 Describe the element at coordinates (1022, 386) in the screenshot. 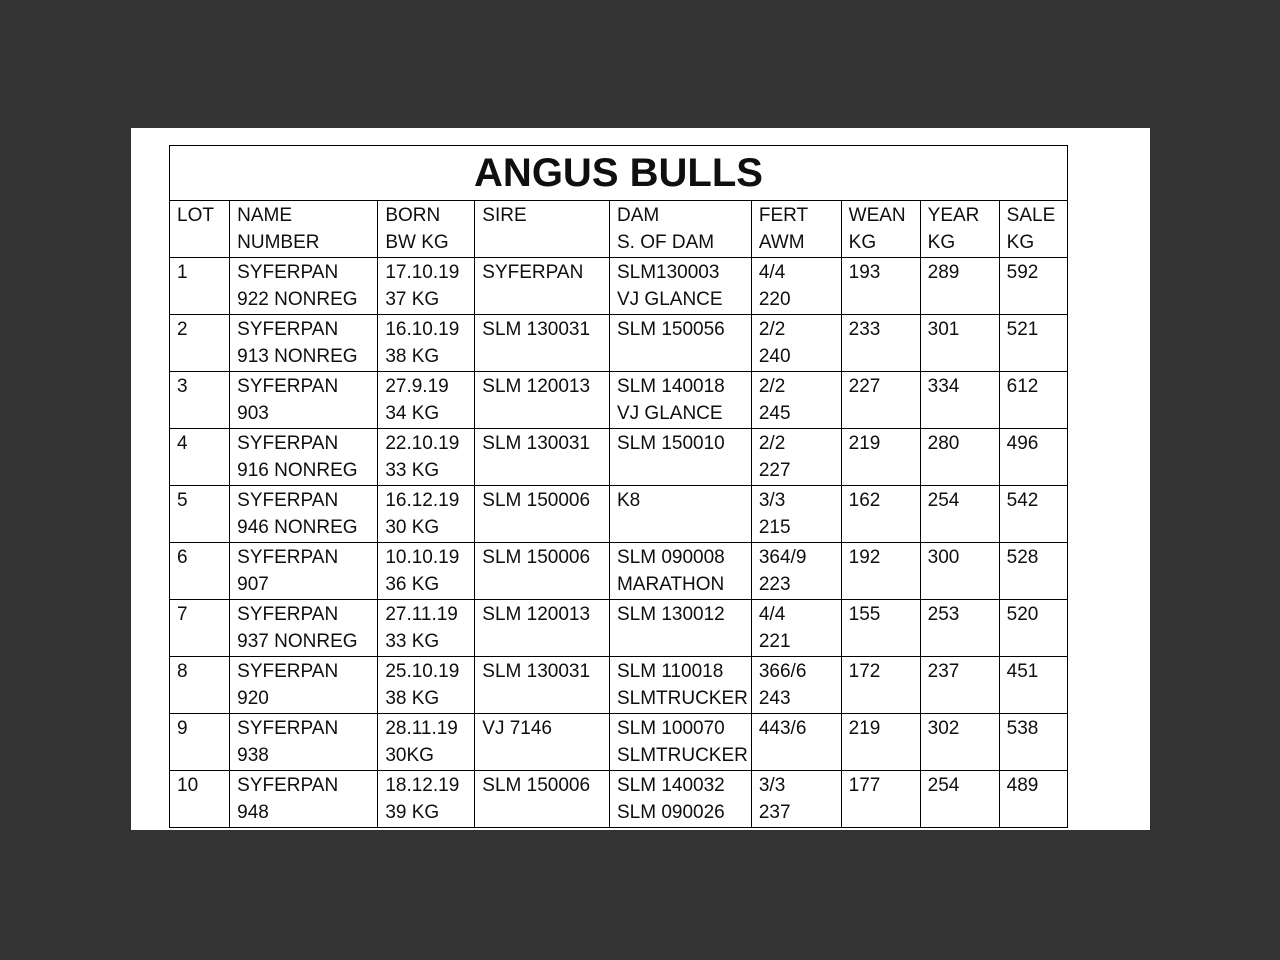

I see `cell-text: 612` at that location.